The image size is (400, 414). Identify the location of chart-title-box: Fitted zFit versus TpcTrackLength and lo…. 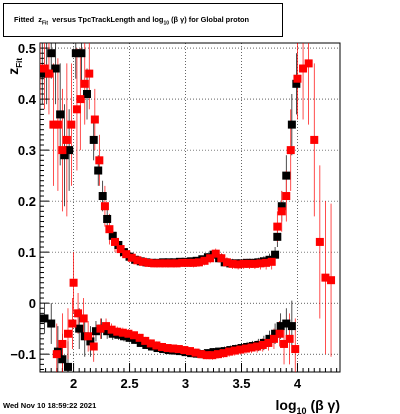
(143, 20).